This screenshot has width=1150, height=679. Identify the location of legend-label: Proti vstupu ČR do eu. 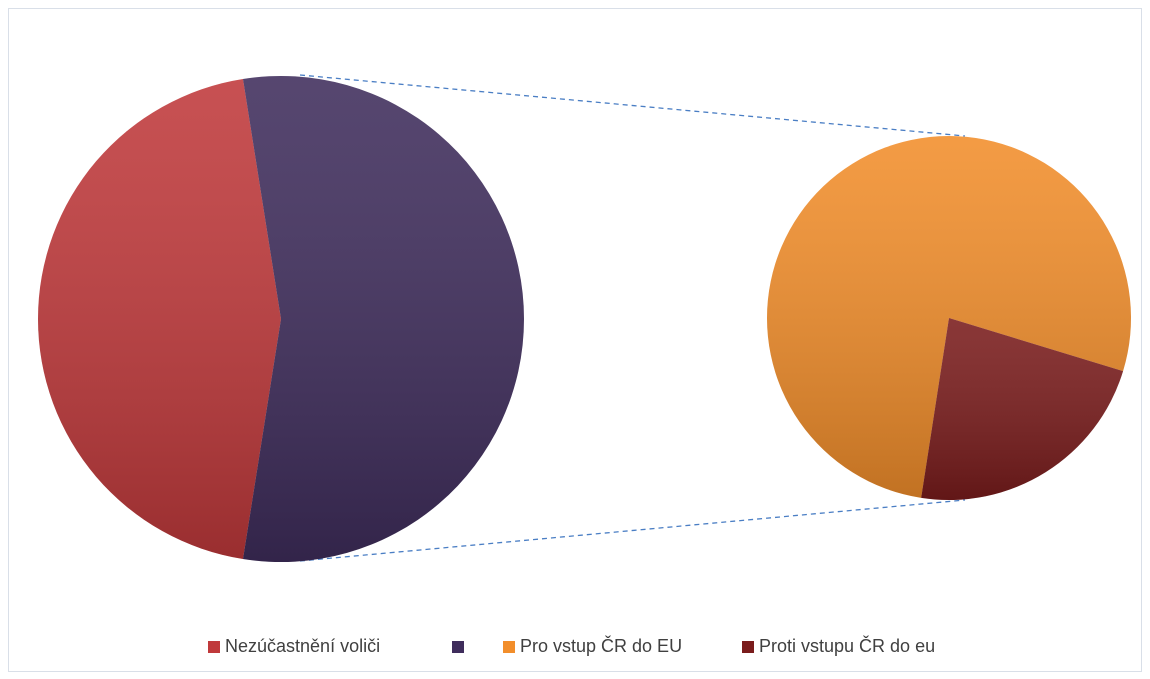
(847, 645).